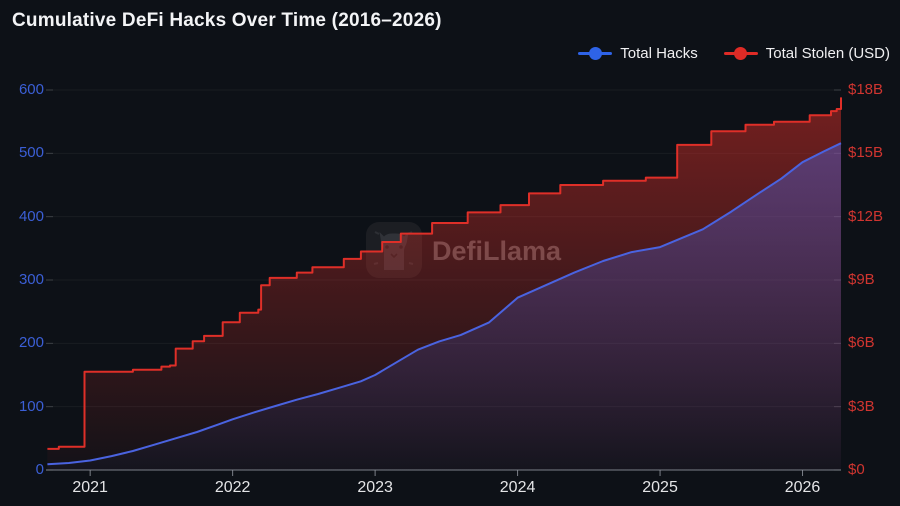 This screenshot has height=506, width=900. What do you see at coordinates (31, 406) in the screenshot?
I see `y-axis-left-tick-label: 100` at bounding box center [31, 406].